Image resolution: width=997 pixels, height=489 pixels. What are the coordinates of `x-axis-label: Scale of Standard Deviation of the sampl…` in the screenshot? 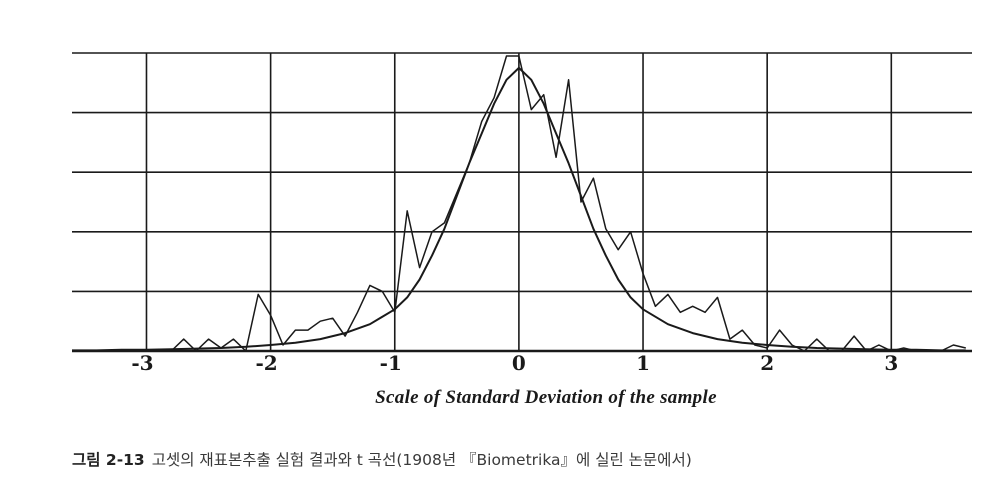 It's located at (546, 397).